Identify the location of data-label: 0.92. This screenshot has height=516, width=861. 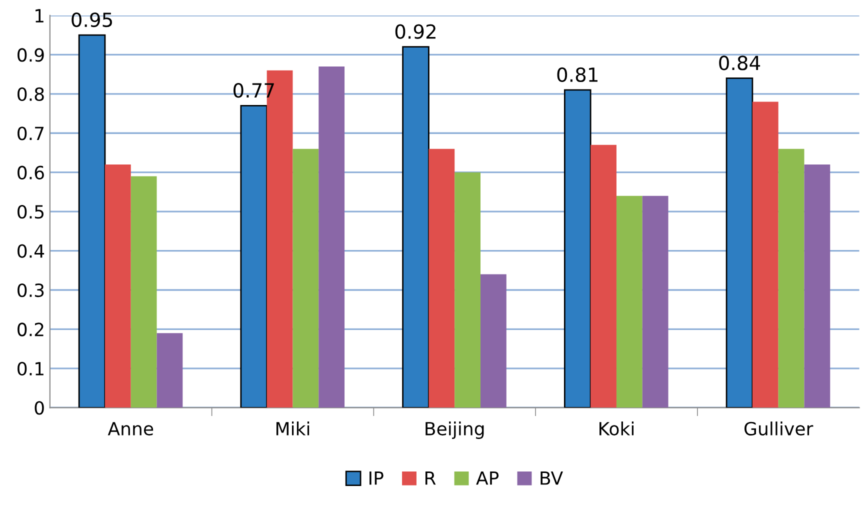
(415, 31).